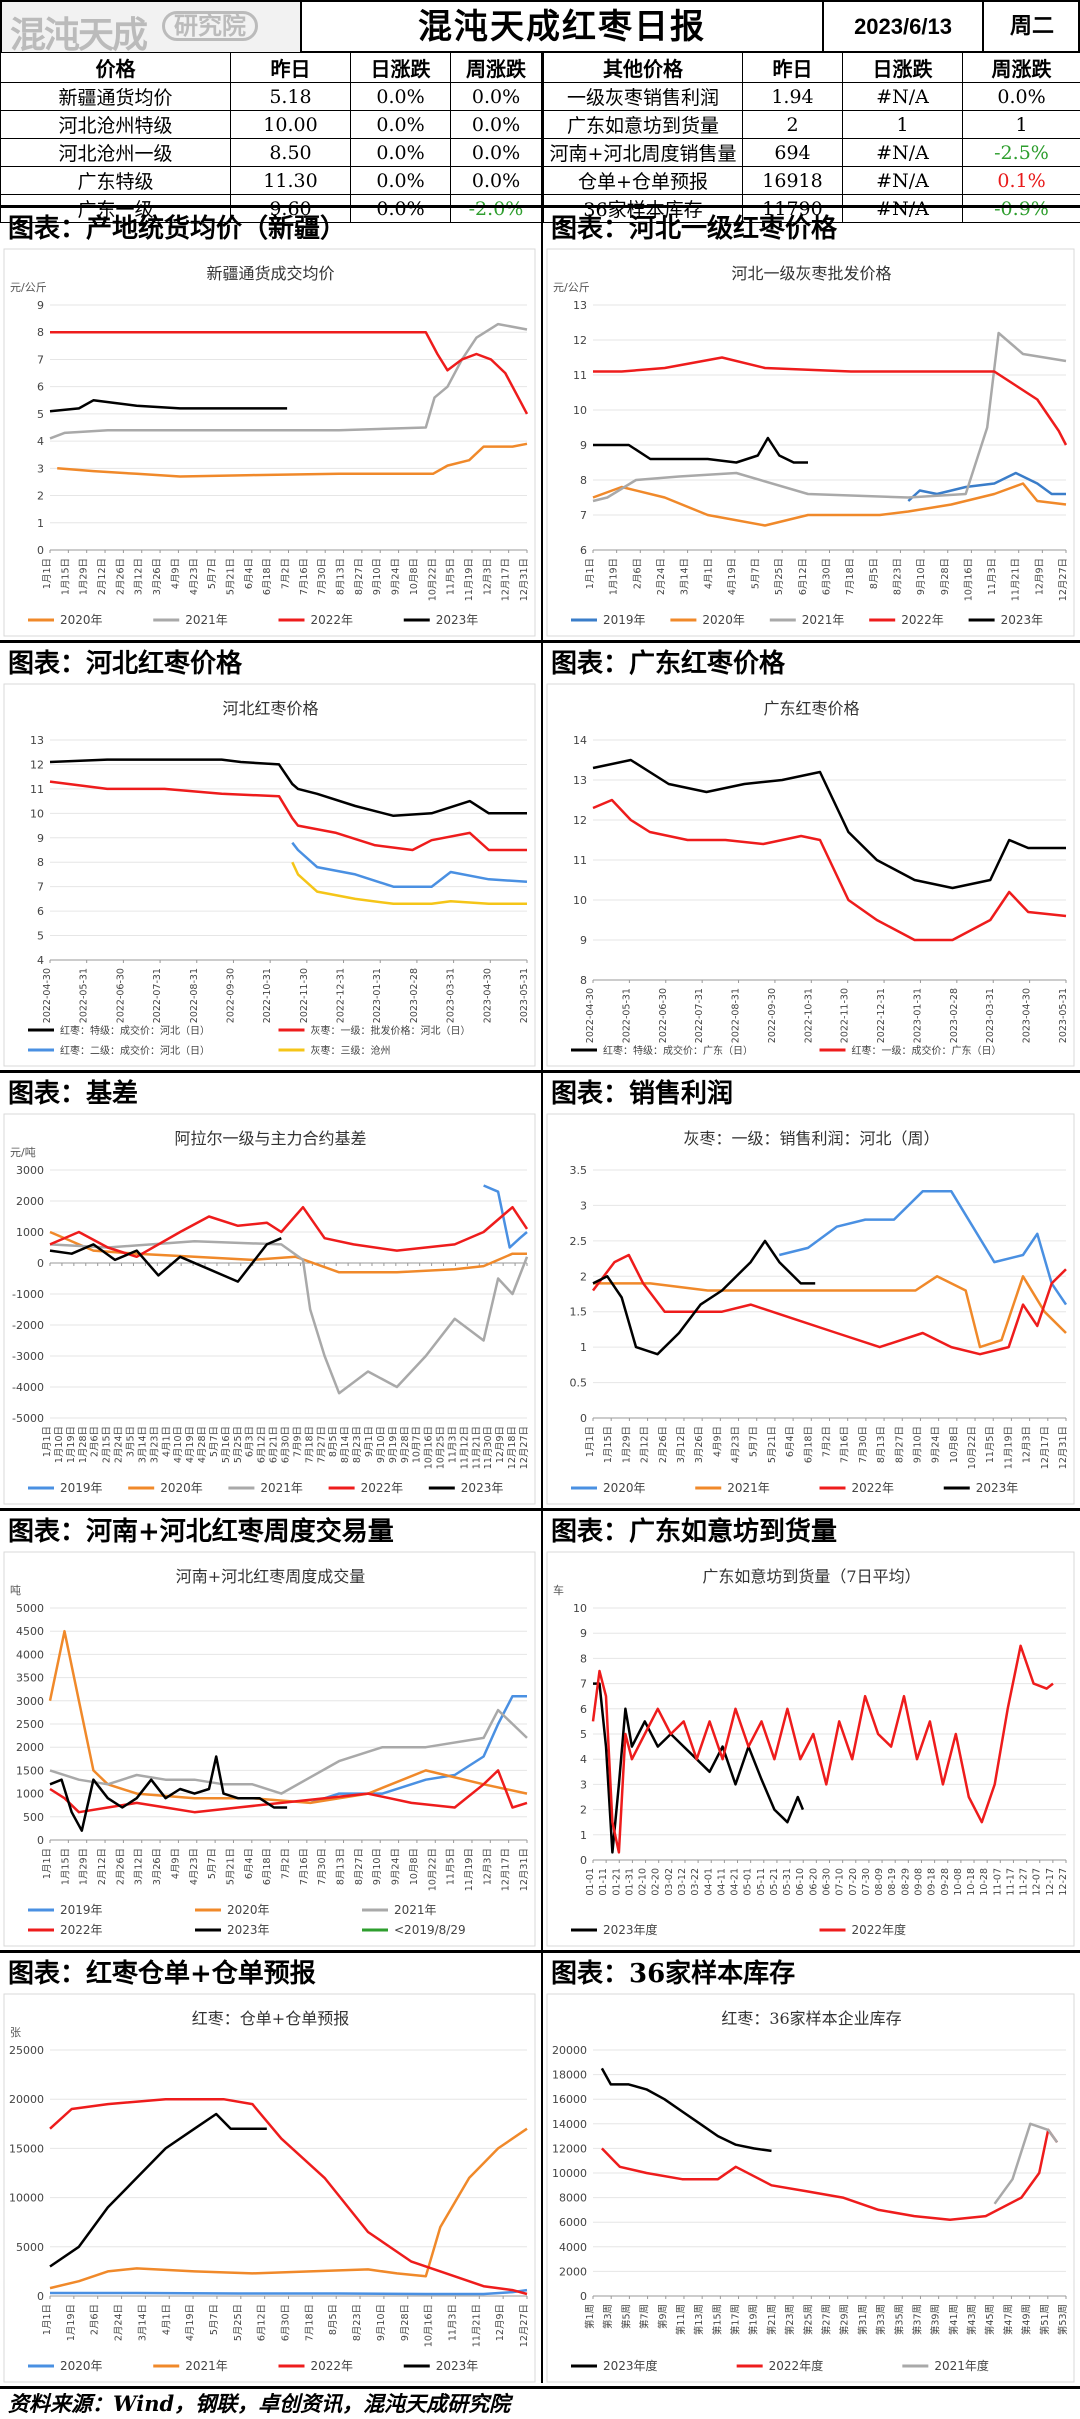 This screenshot has height=2419, width=1080. Describe the element at coordinates (1027, 1444) in the screenshot. I see `x-tick-label: 12月3日` at that location.